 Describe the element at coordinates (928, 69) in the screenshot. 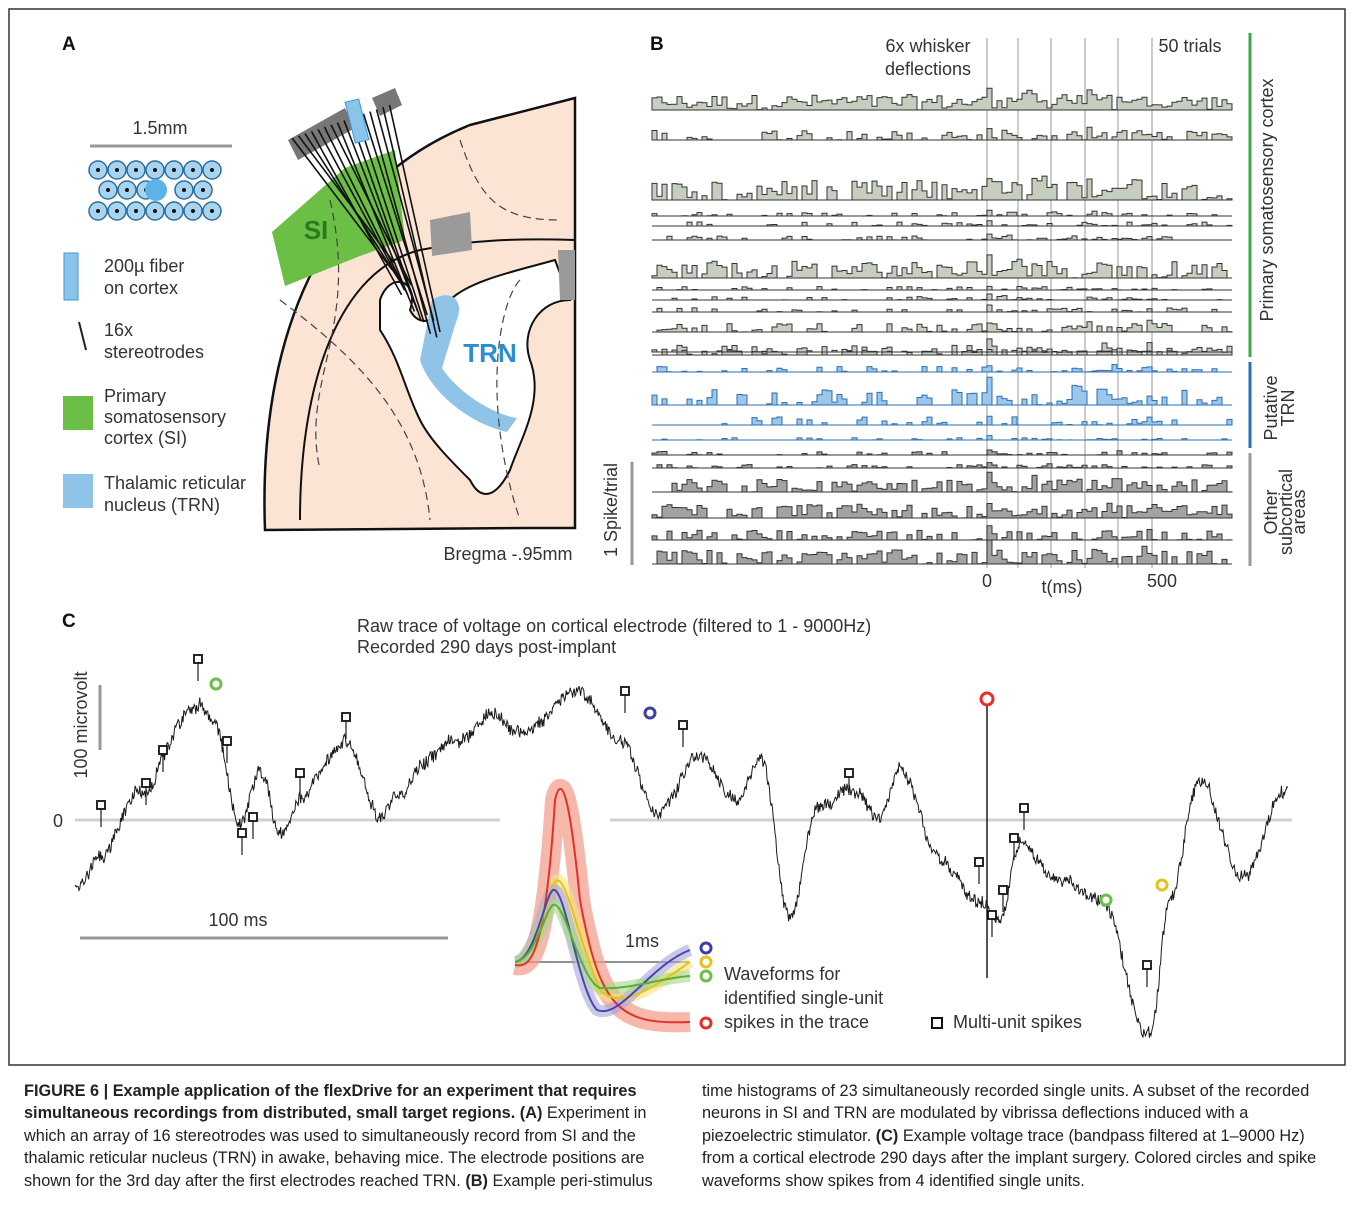

I see `stimulus-label: deflections` at that location.